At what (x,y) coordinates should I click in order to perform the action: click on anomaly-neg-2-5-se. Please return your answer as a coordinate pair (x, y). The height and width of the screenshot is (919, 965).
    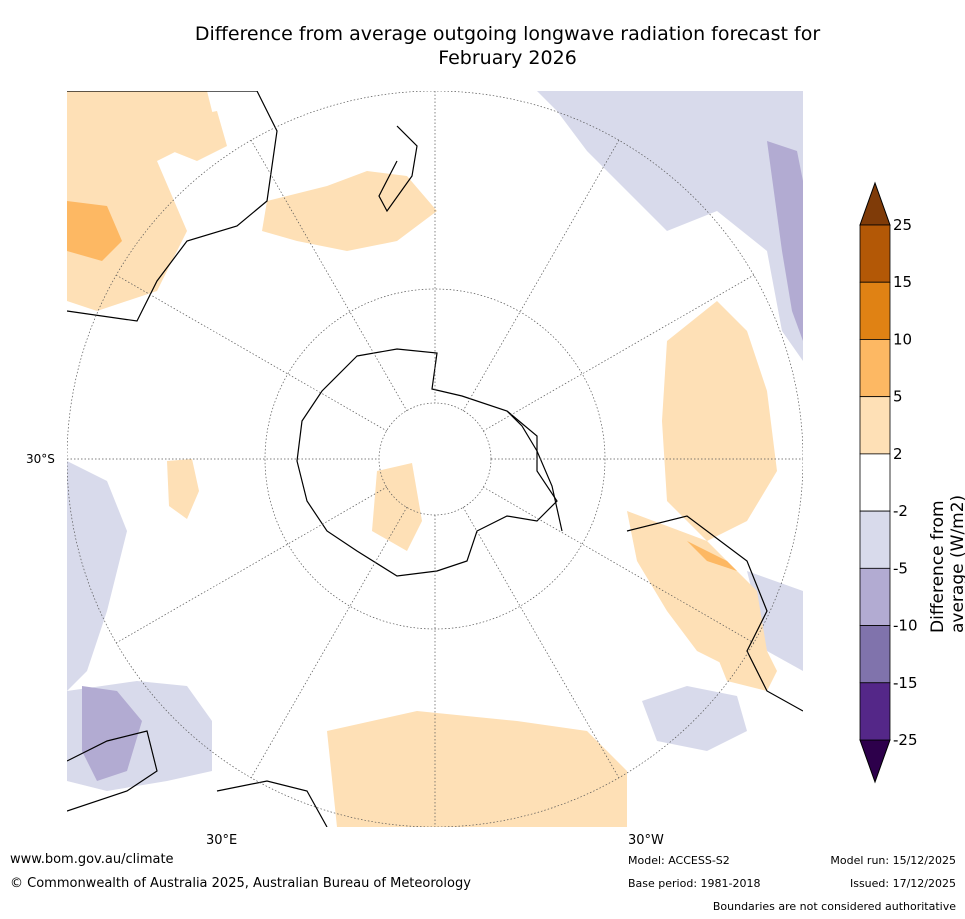
    Looking at the image, I should click on (694, 718).